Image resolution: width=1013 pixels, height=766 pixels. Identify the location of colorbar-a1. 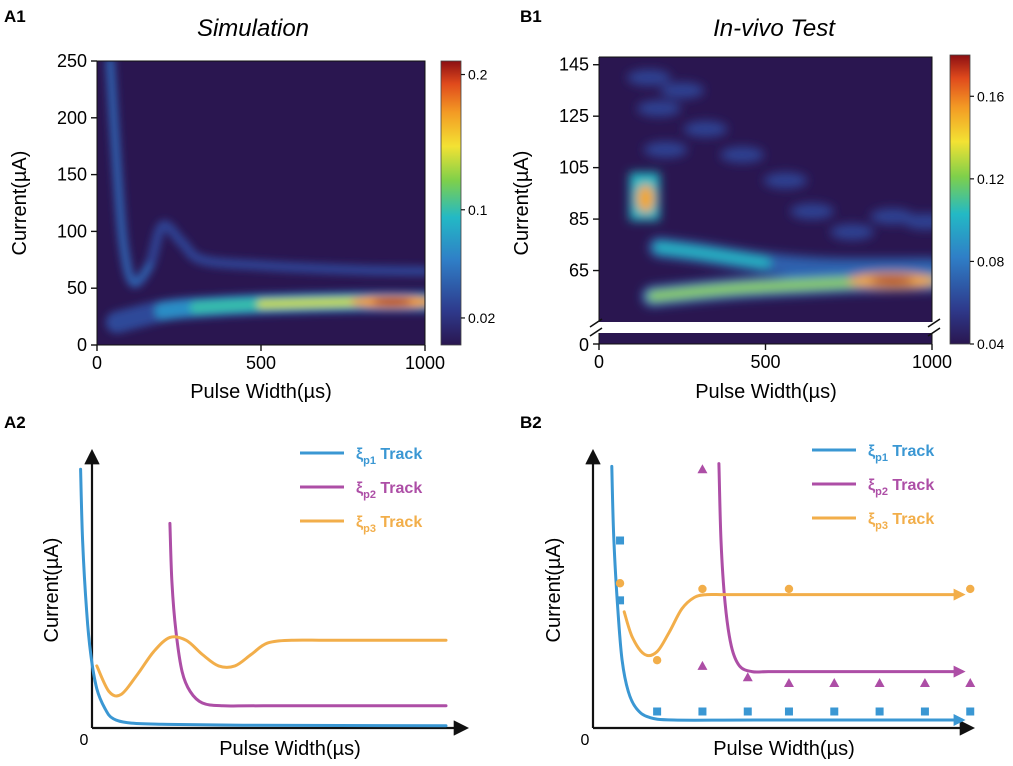
(451, 203).